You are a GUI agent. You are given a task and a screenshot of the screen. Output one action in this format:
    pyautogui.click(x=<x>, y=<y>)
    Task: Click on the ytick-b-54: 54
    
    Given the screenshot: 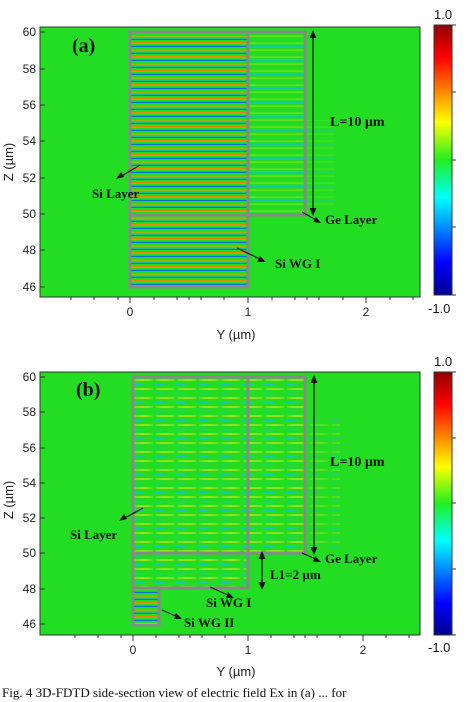 What is the action you would take?
    pyautogui.click(x=30, y=483)
    